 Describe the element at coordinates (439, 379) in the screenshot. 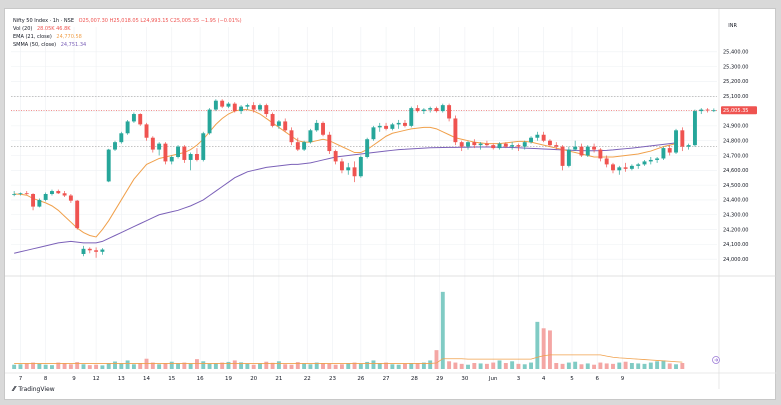

I see `x-tick-label: 29` at that location.